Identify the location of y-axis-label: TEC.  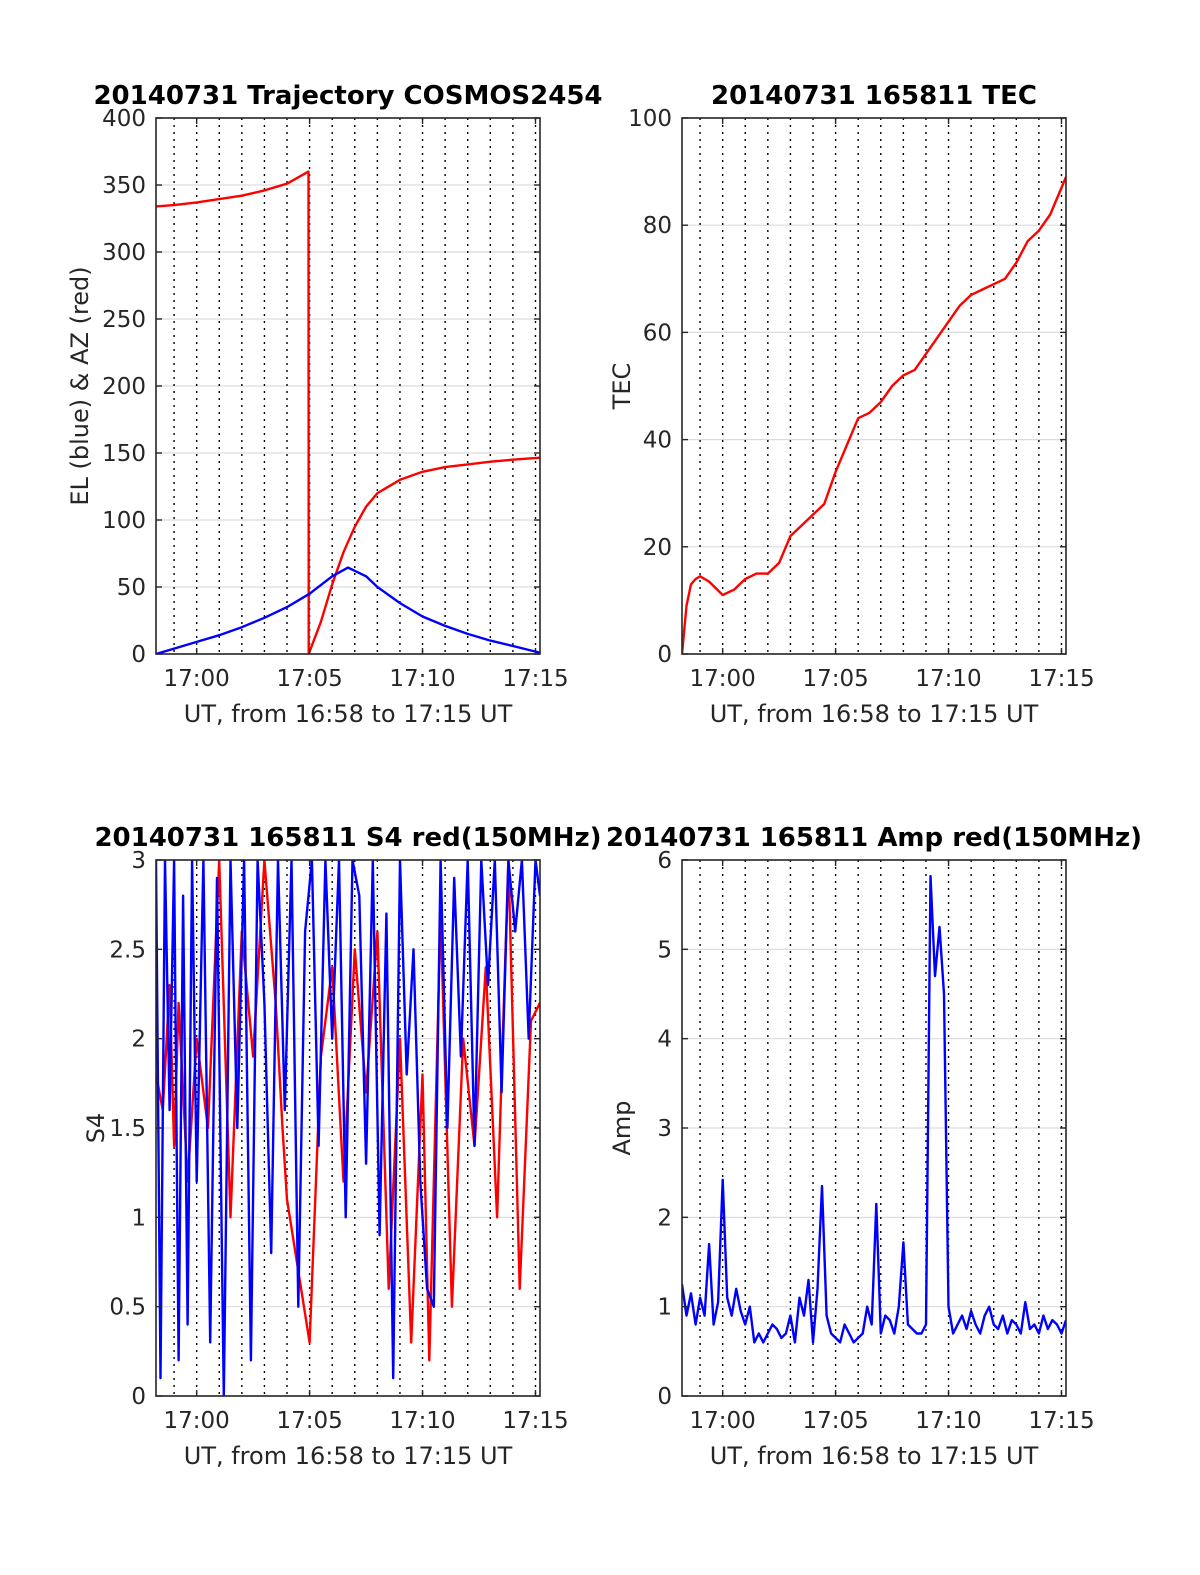
(622, 387).